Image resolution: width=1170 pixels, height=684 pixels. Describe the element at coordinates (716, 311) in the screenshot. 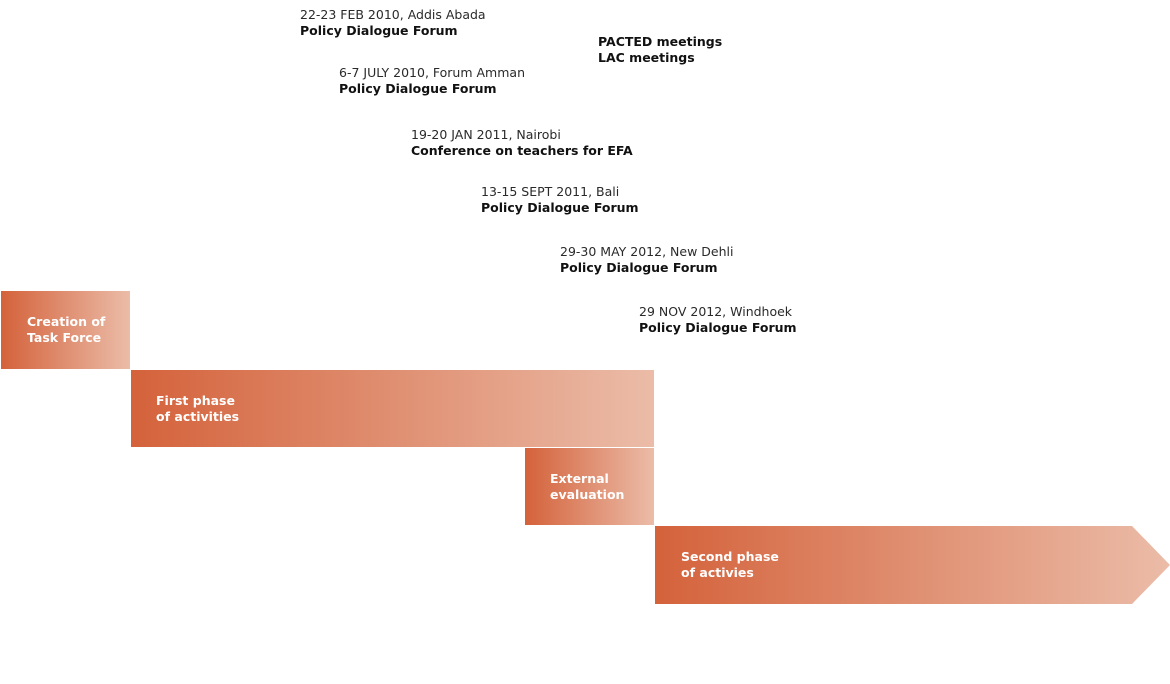

I see `event-date: 29 NOV 2012, Windhoek` at that location.